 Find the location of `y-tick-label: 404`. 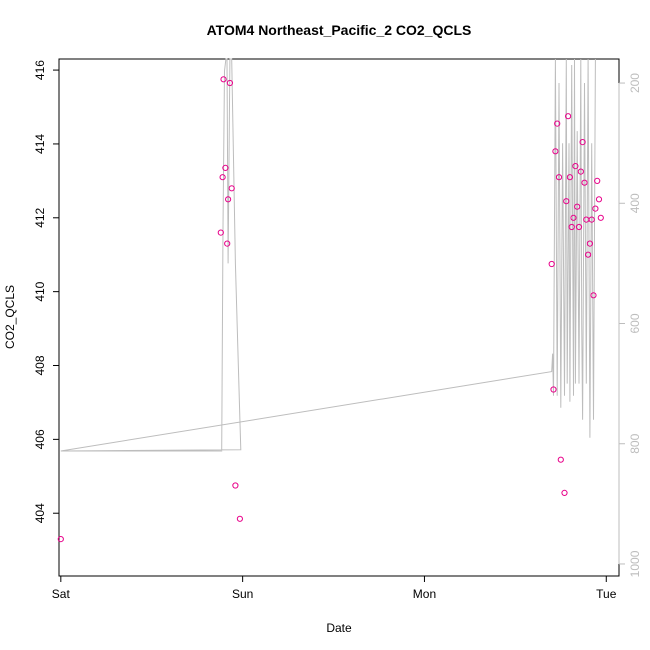

y-tick-label: 404 is located at coordinates (40, 513).